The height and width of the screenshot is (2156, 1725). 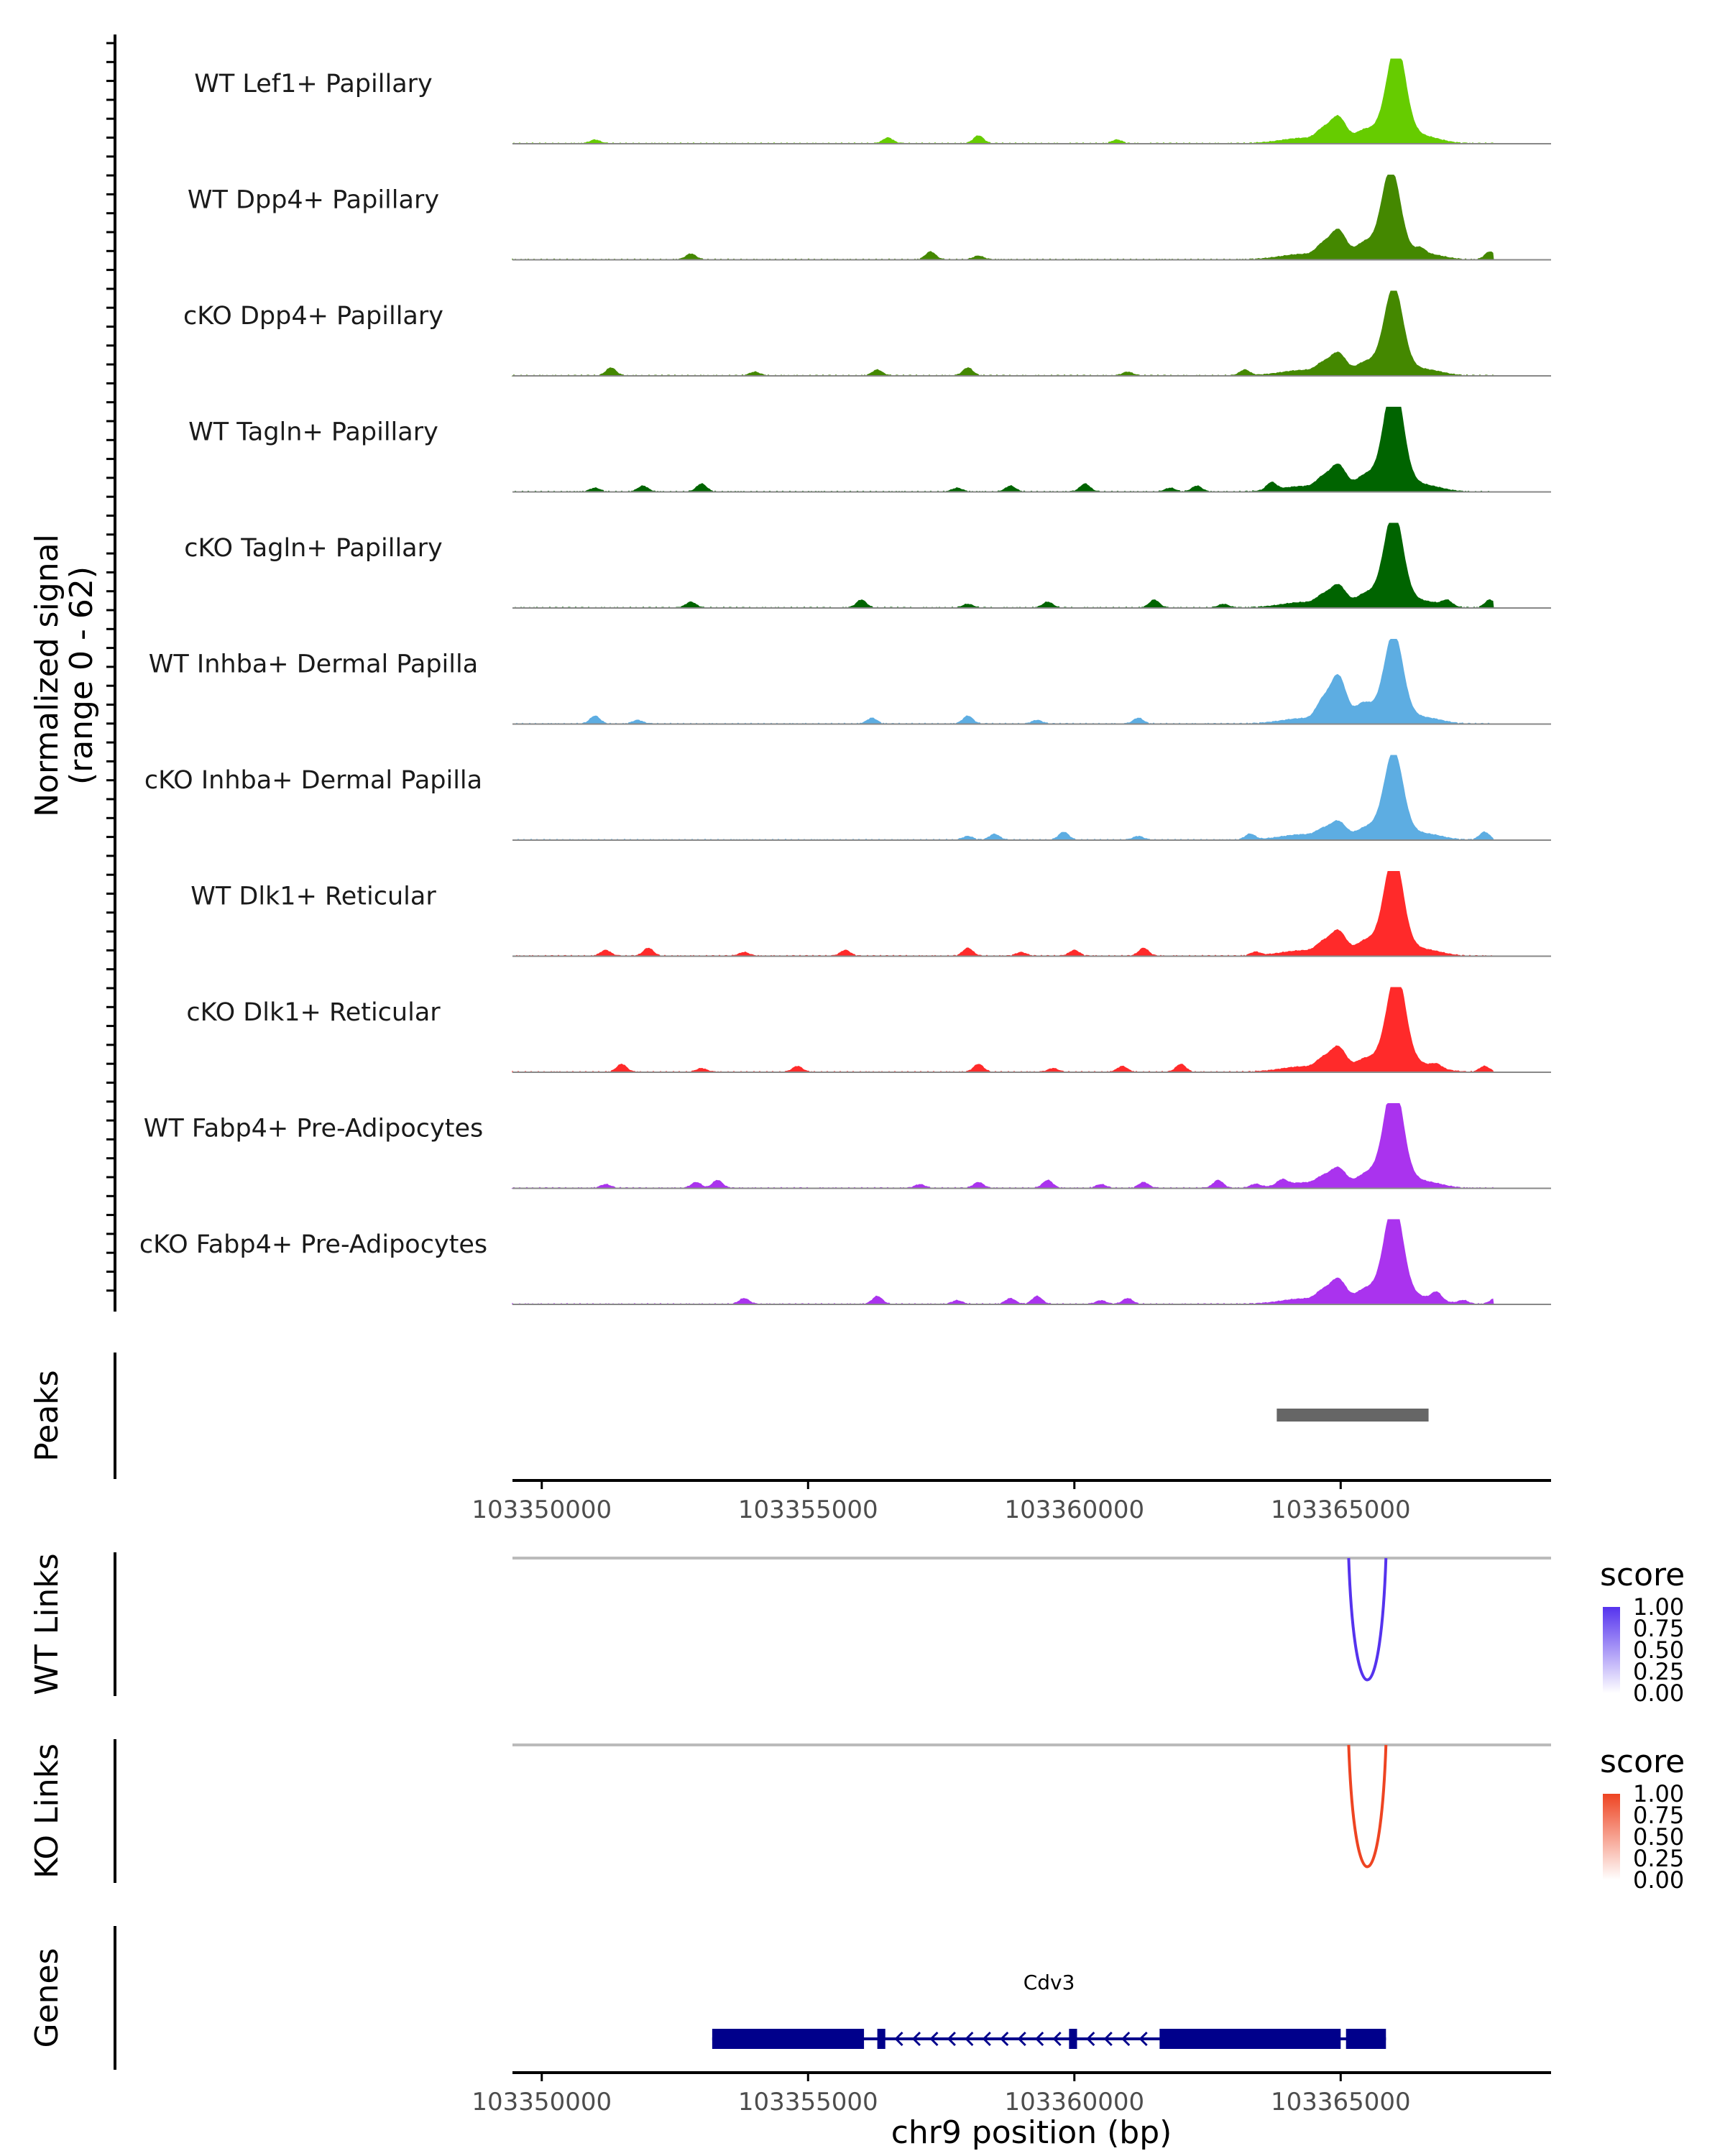 I want to click on track-8: WT Dlk1+ Reticular, so click(x=870, y=914).